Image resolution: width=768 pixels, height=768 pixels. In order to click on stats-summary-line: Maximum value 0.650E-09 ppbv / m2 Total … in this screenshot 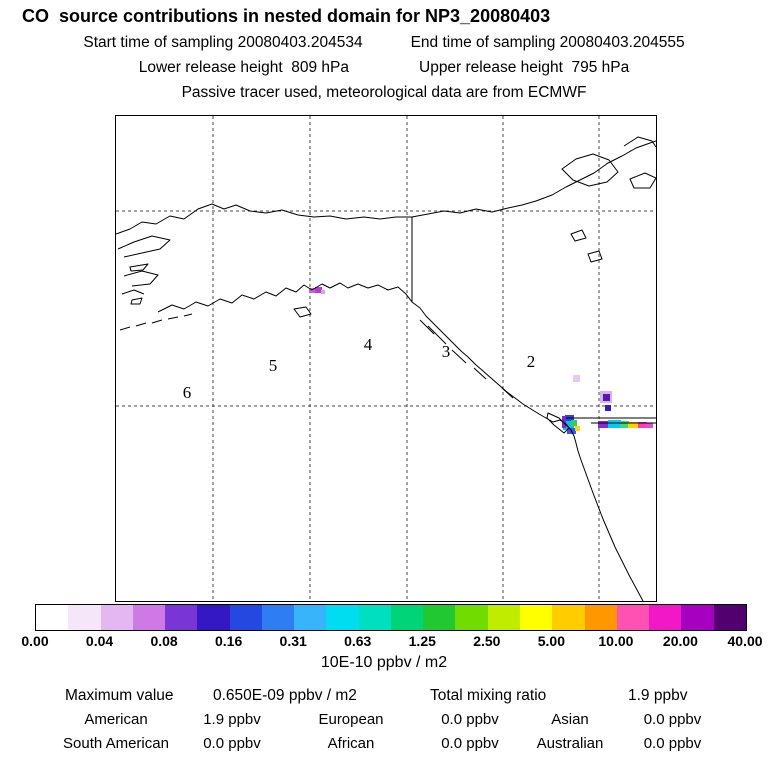, I will do `click(384, 696)`.